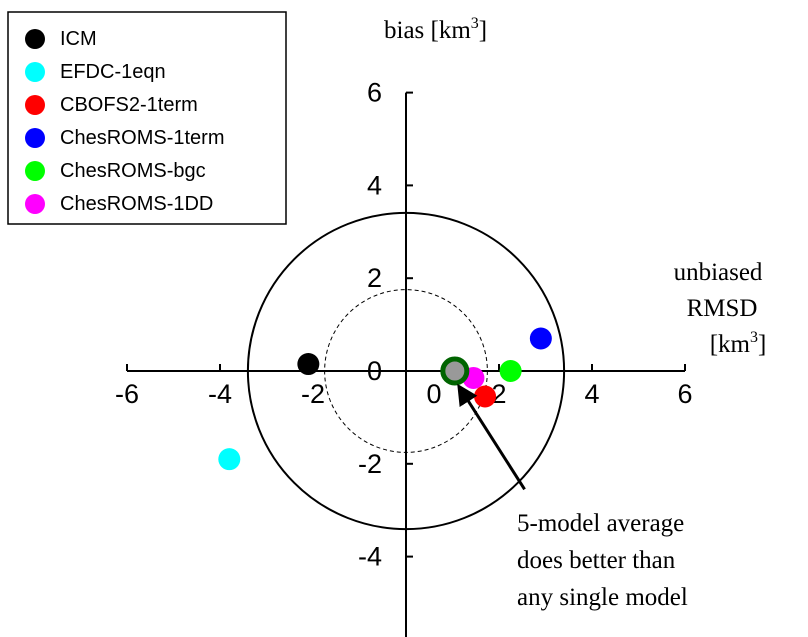  I want to click on data-points, so click(385, 399).